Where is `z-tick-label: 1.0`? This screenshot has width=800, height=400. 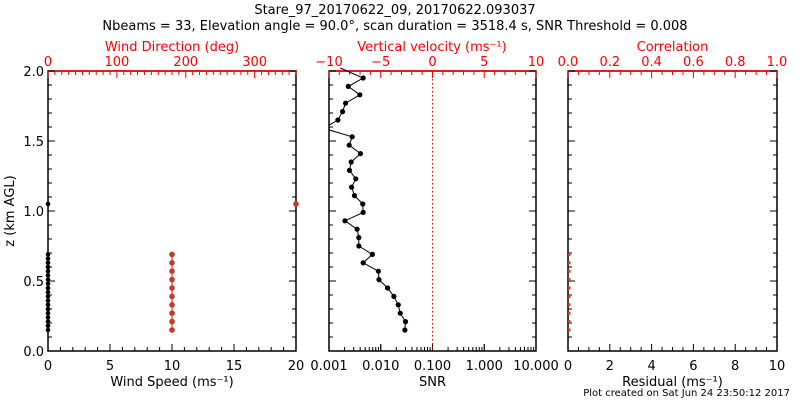 z-tick-label: 1.0 is located at coordinates (33, 212).